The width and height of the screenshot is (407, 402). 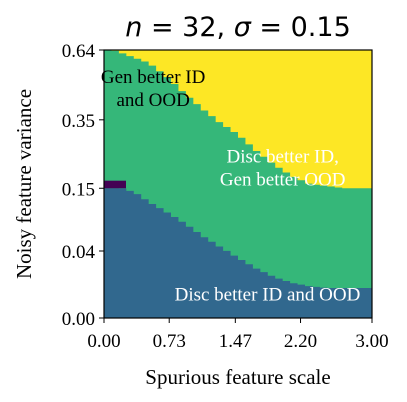 What do you see at coordinates (371, 341) in the screenshot?
I see `x-tick-label: 3.00` at bounding box center [371, 341].